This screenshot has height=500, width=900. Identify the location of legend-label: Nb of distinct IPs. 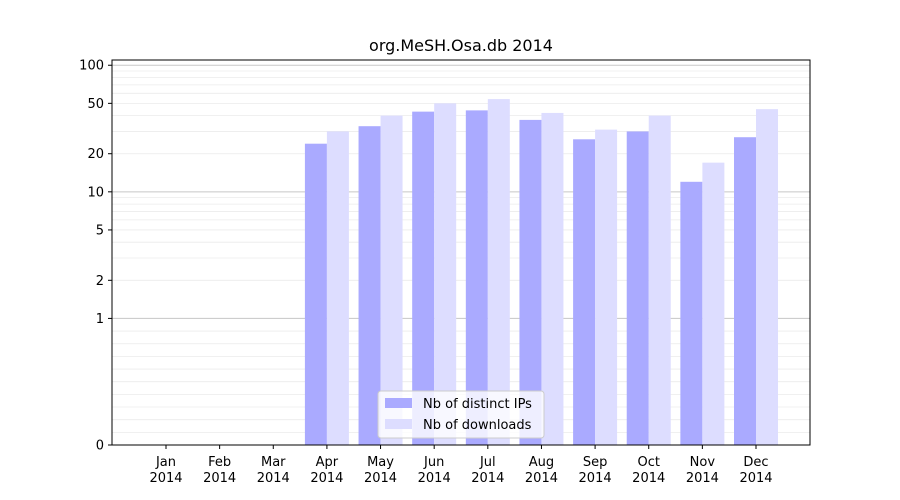
(477, 404).